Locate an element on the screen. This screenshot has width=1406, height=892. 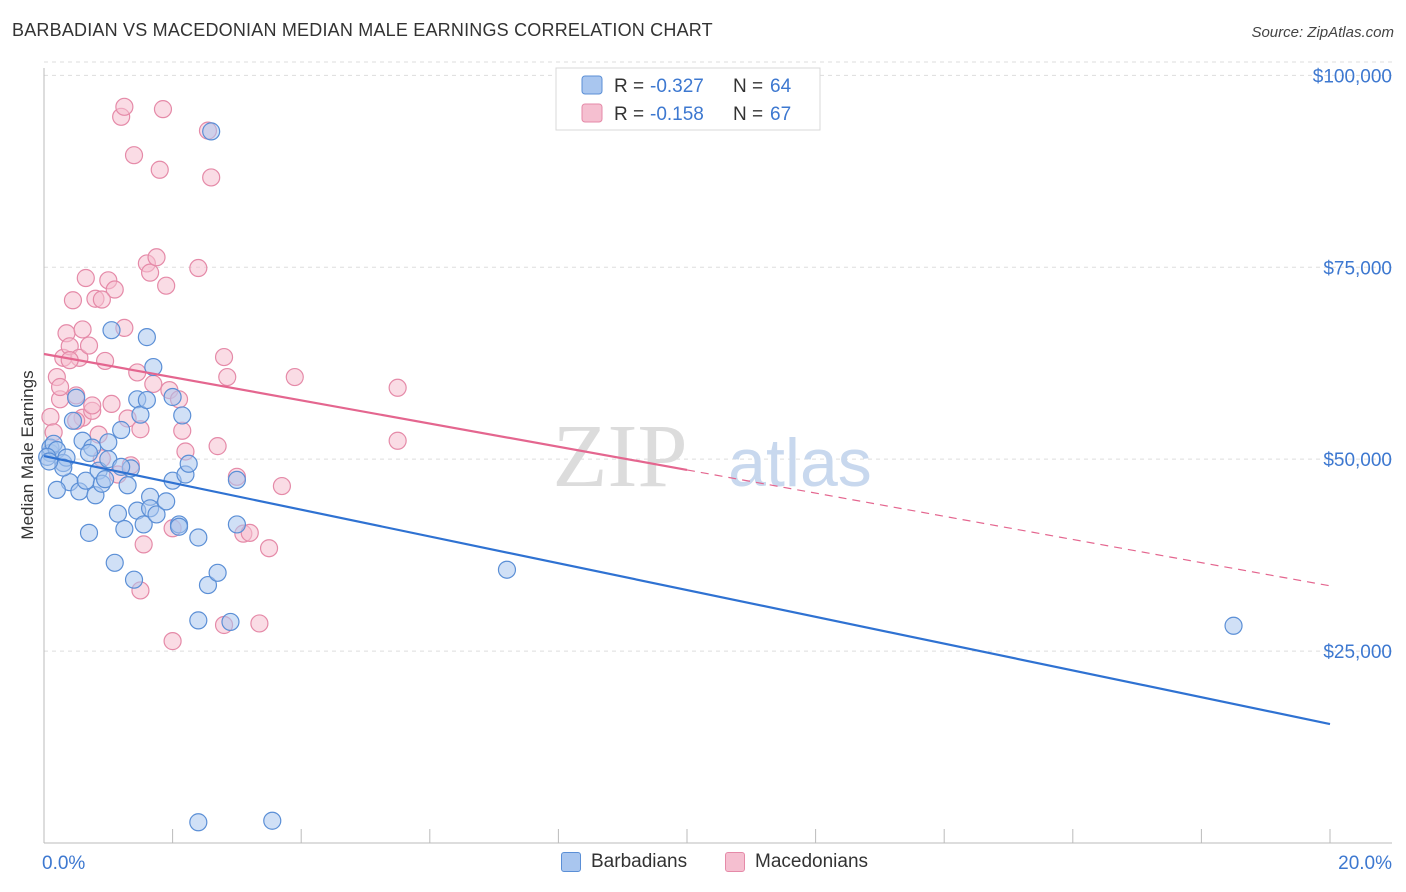
legend-label-macedonians: Macedonians is located at coordinates (812, 861).